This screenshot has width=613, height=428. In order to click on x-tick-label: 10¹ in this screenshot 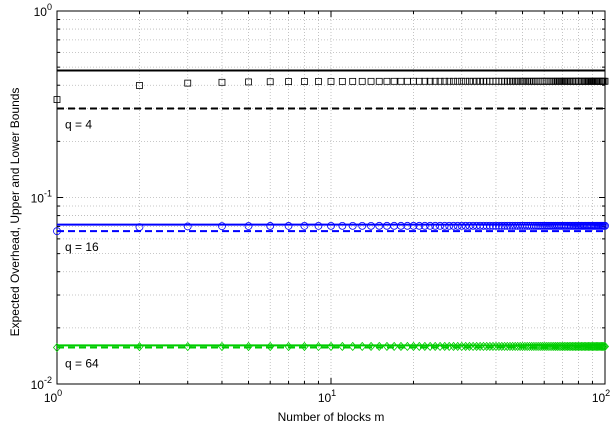, I will do `click(327, 396)`.